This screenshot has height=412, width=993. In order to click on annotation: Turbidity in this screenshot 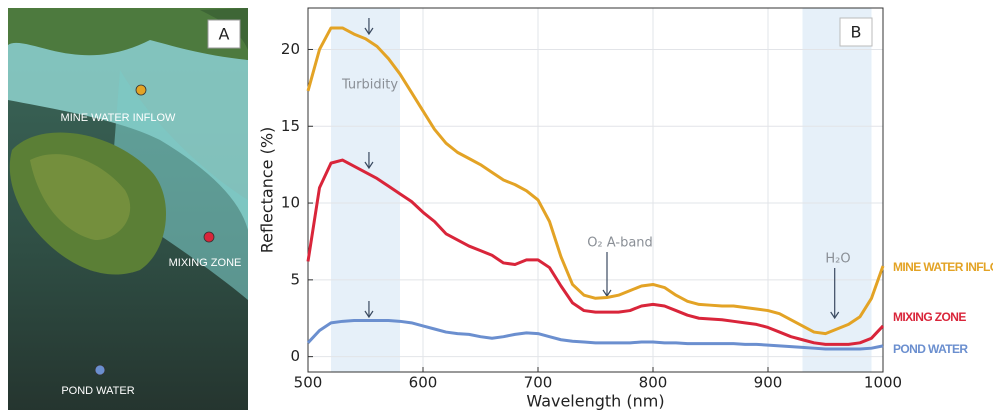, I will do `click(369, 85)`.